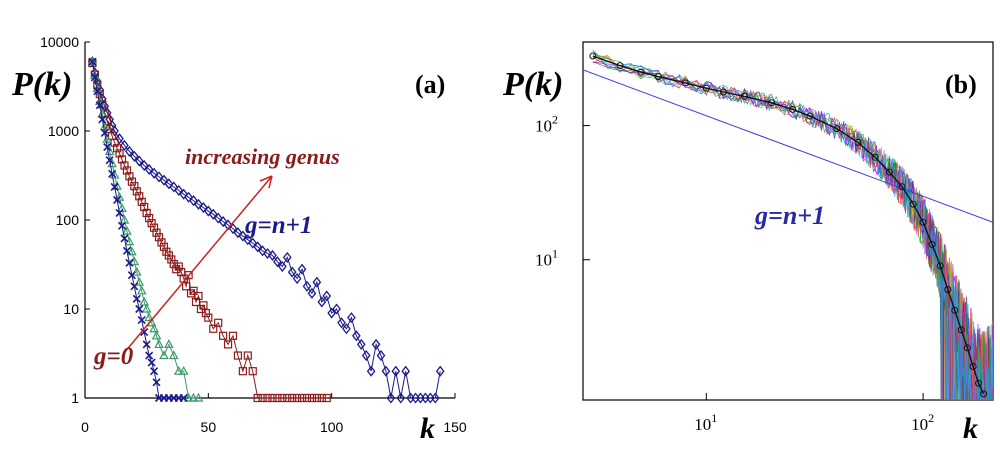 The height and width of the screenshot is (471, 1000). Describe the element at coordinates (931, 418) in the screenshot. I see `panel-b-xtick-exp: 2` at that location.